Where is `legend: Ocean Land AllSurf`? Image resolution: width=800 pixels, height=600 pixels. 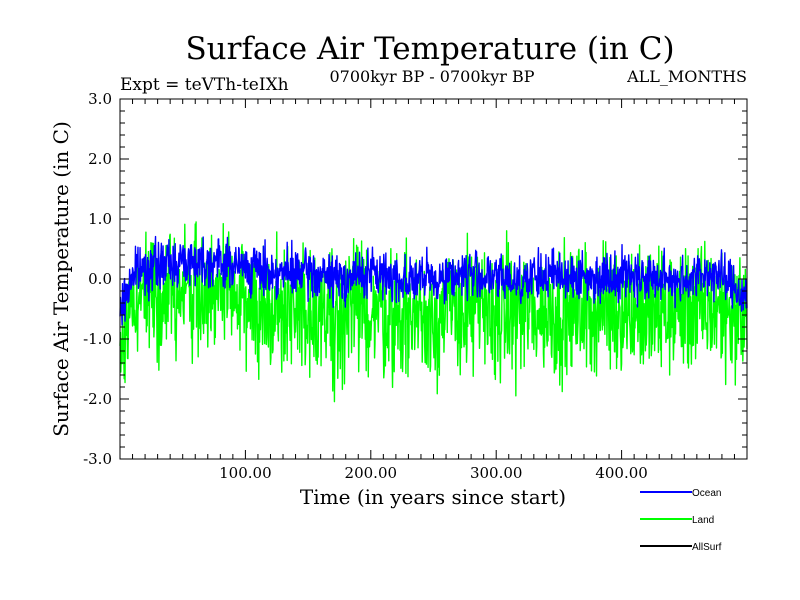 legend: Ocean Land AllSurf is located at coordinates (681, 520).